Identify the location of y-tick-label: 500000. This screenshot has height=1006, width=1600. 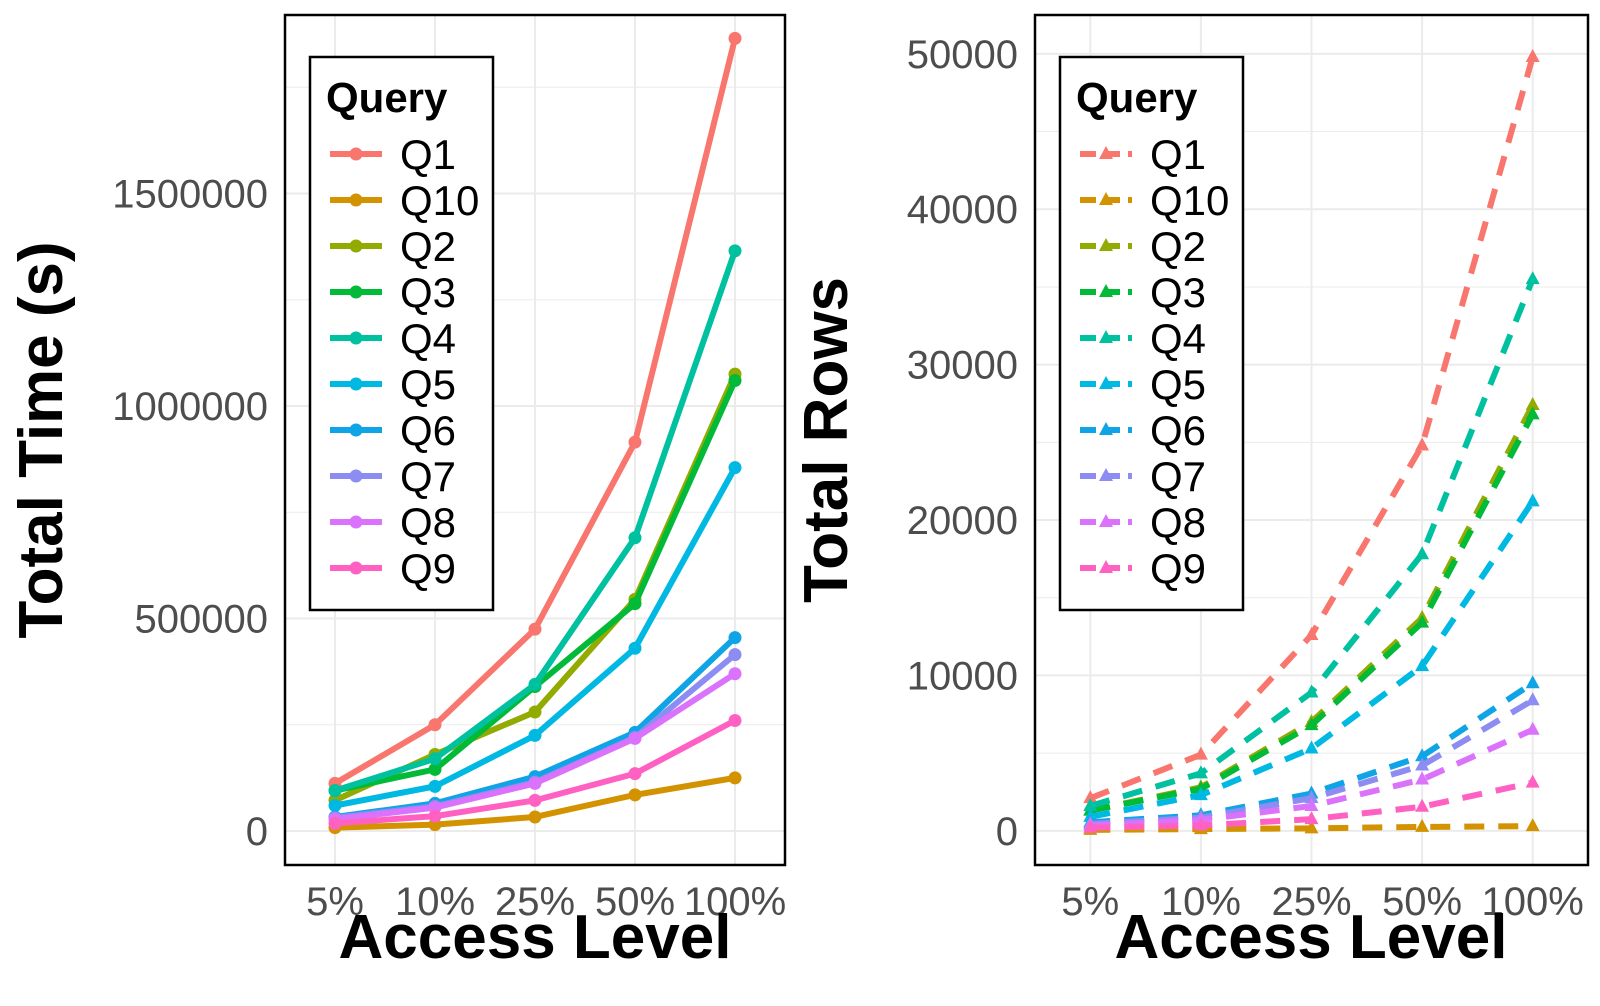
(201, 620).